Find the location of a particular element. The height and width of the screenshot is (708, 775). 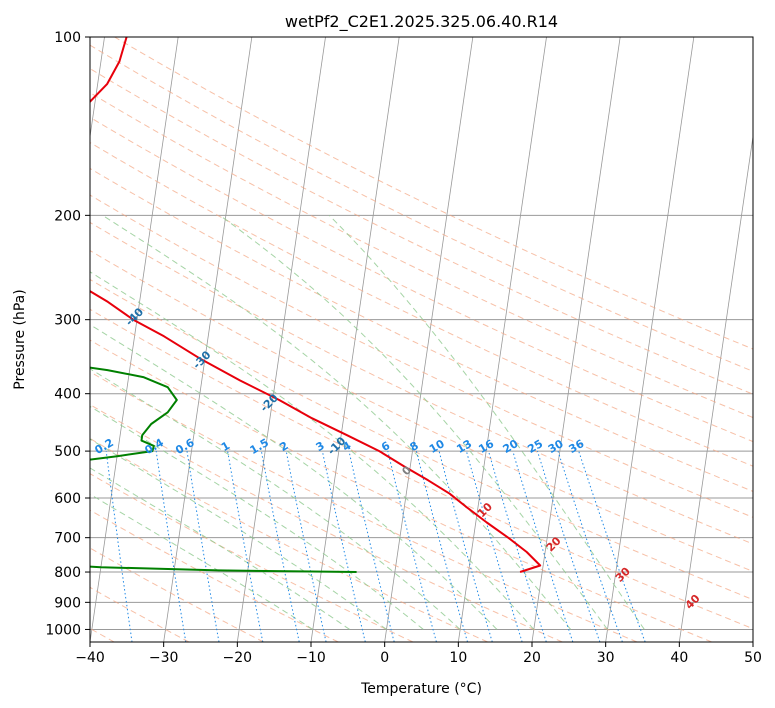

dewpoint-profile-line is located at coordinates (223, 469).